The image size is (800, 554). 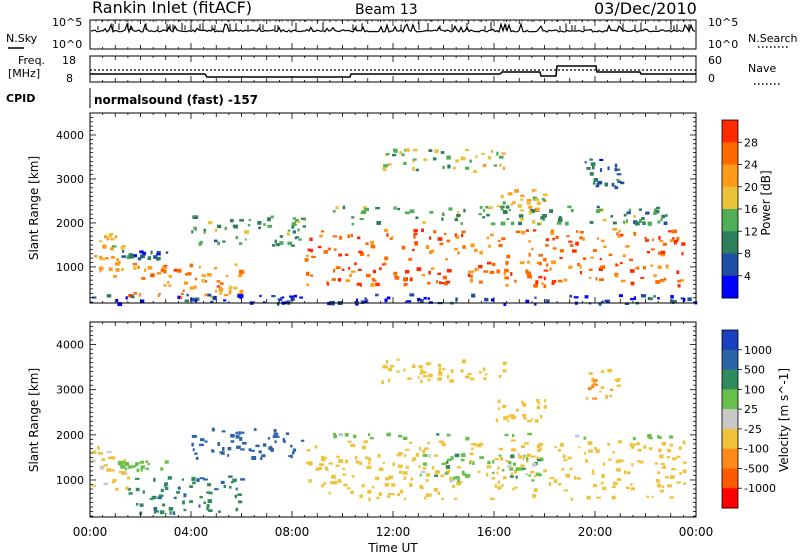 I want to click on colorbar-tick-label: 12, so click(x=751, y=231).